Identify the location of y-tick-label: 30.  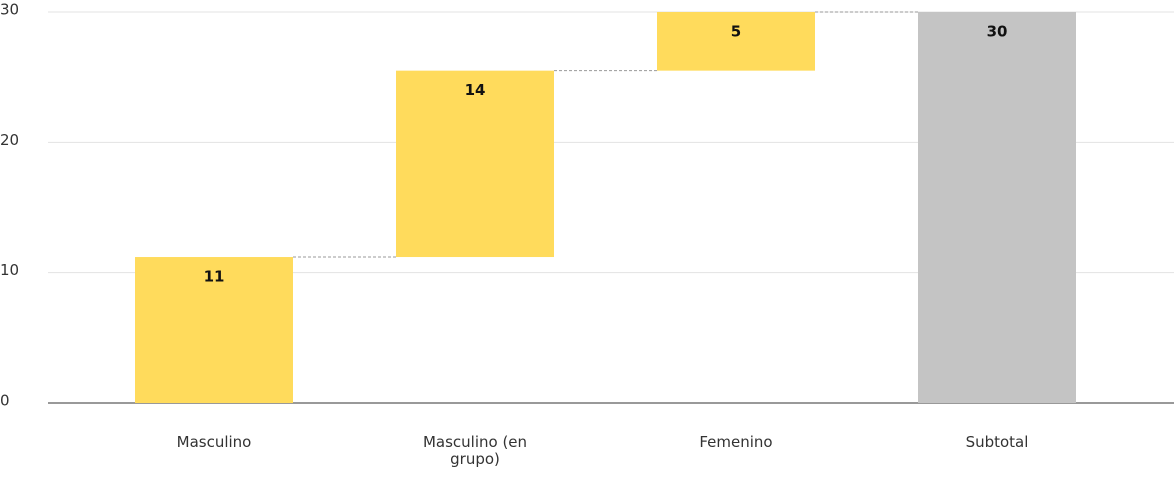
(9, 10).